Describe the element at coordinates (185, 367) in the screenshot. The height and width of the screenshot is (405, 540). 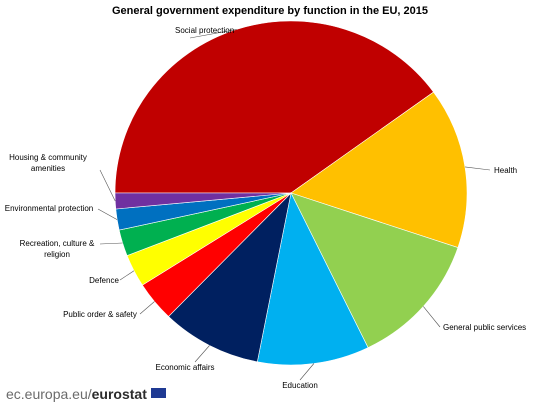
I see `slice-label: Economic affairs` at that location.